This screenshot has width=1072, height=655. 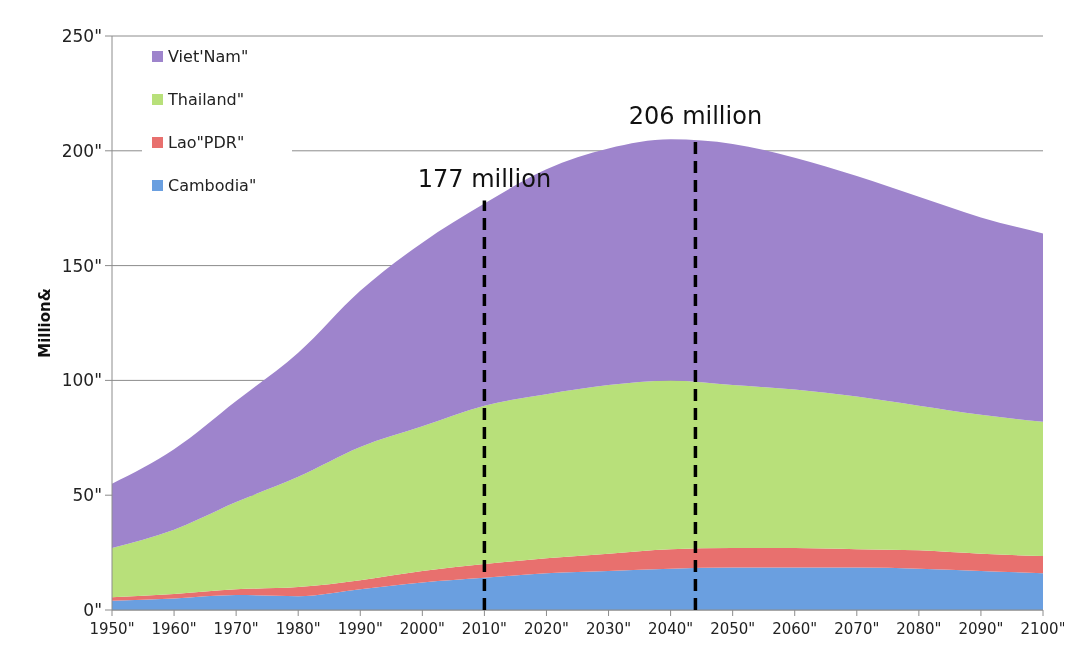 What do you see at coordinates (484, 178) in the screenshot?
I see `ref-line-label: 177 million` at bounding box center [484, 178].